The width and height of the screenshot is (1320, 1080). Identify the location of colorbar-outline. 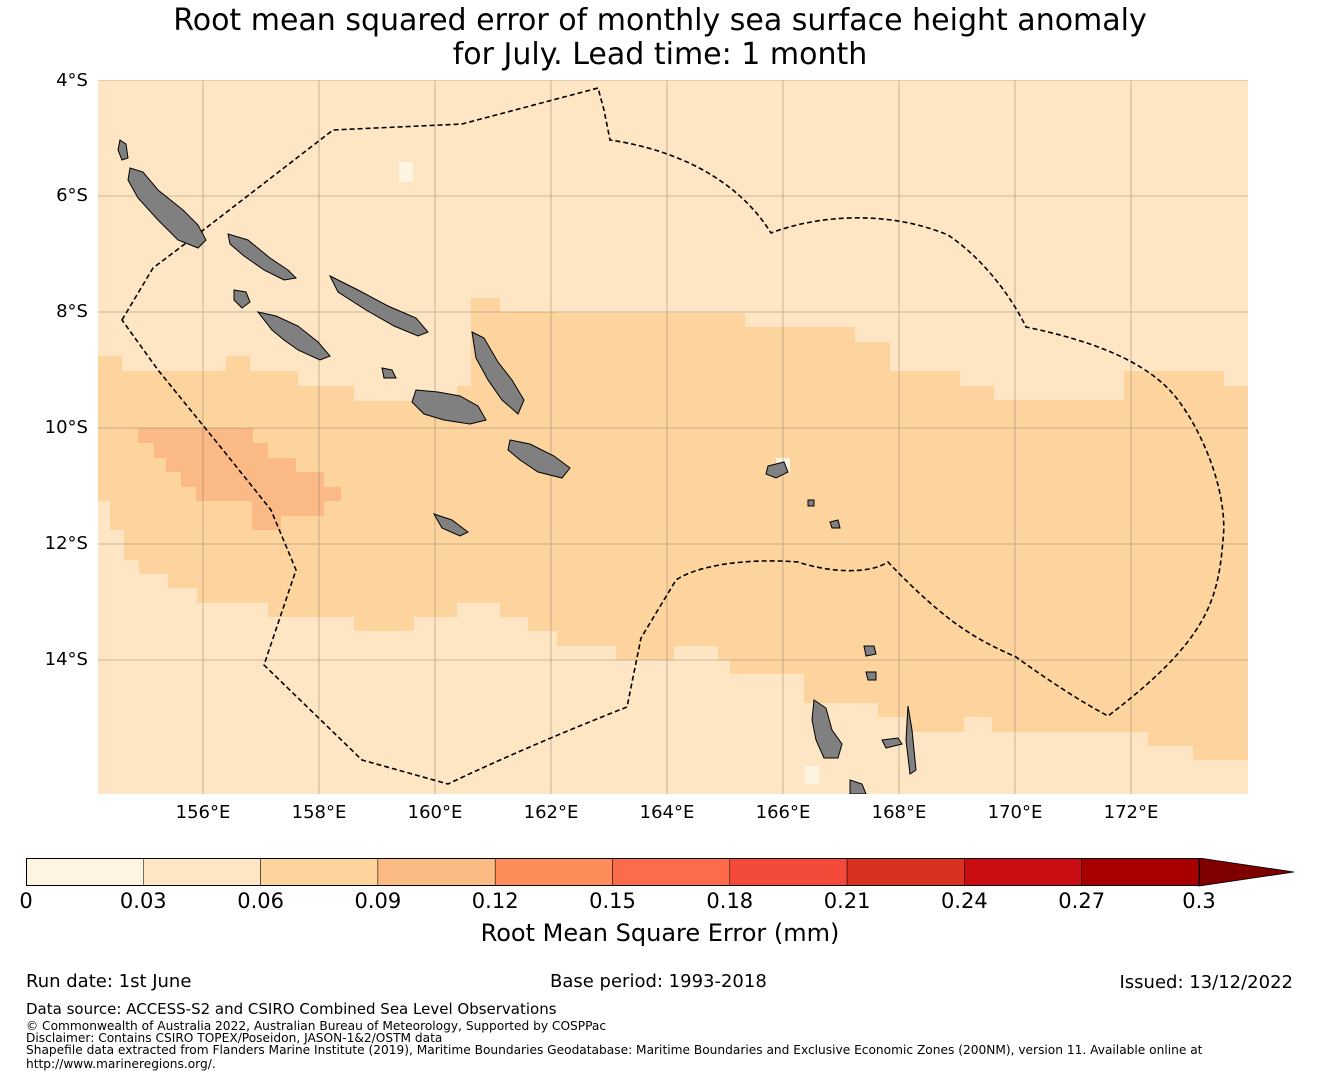
(613, 872).